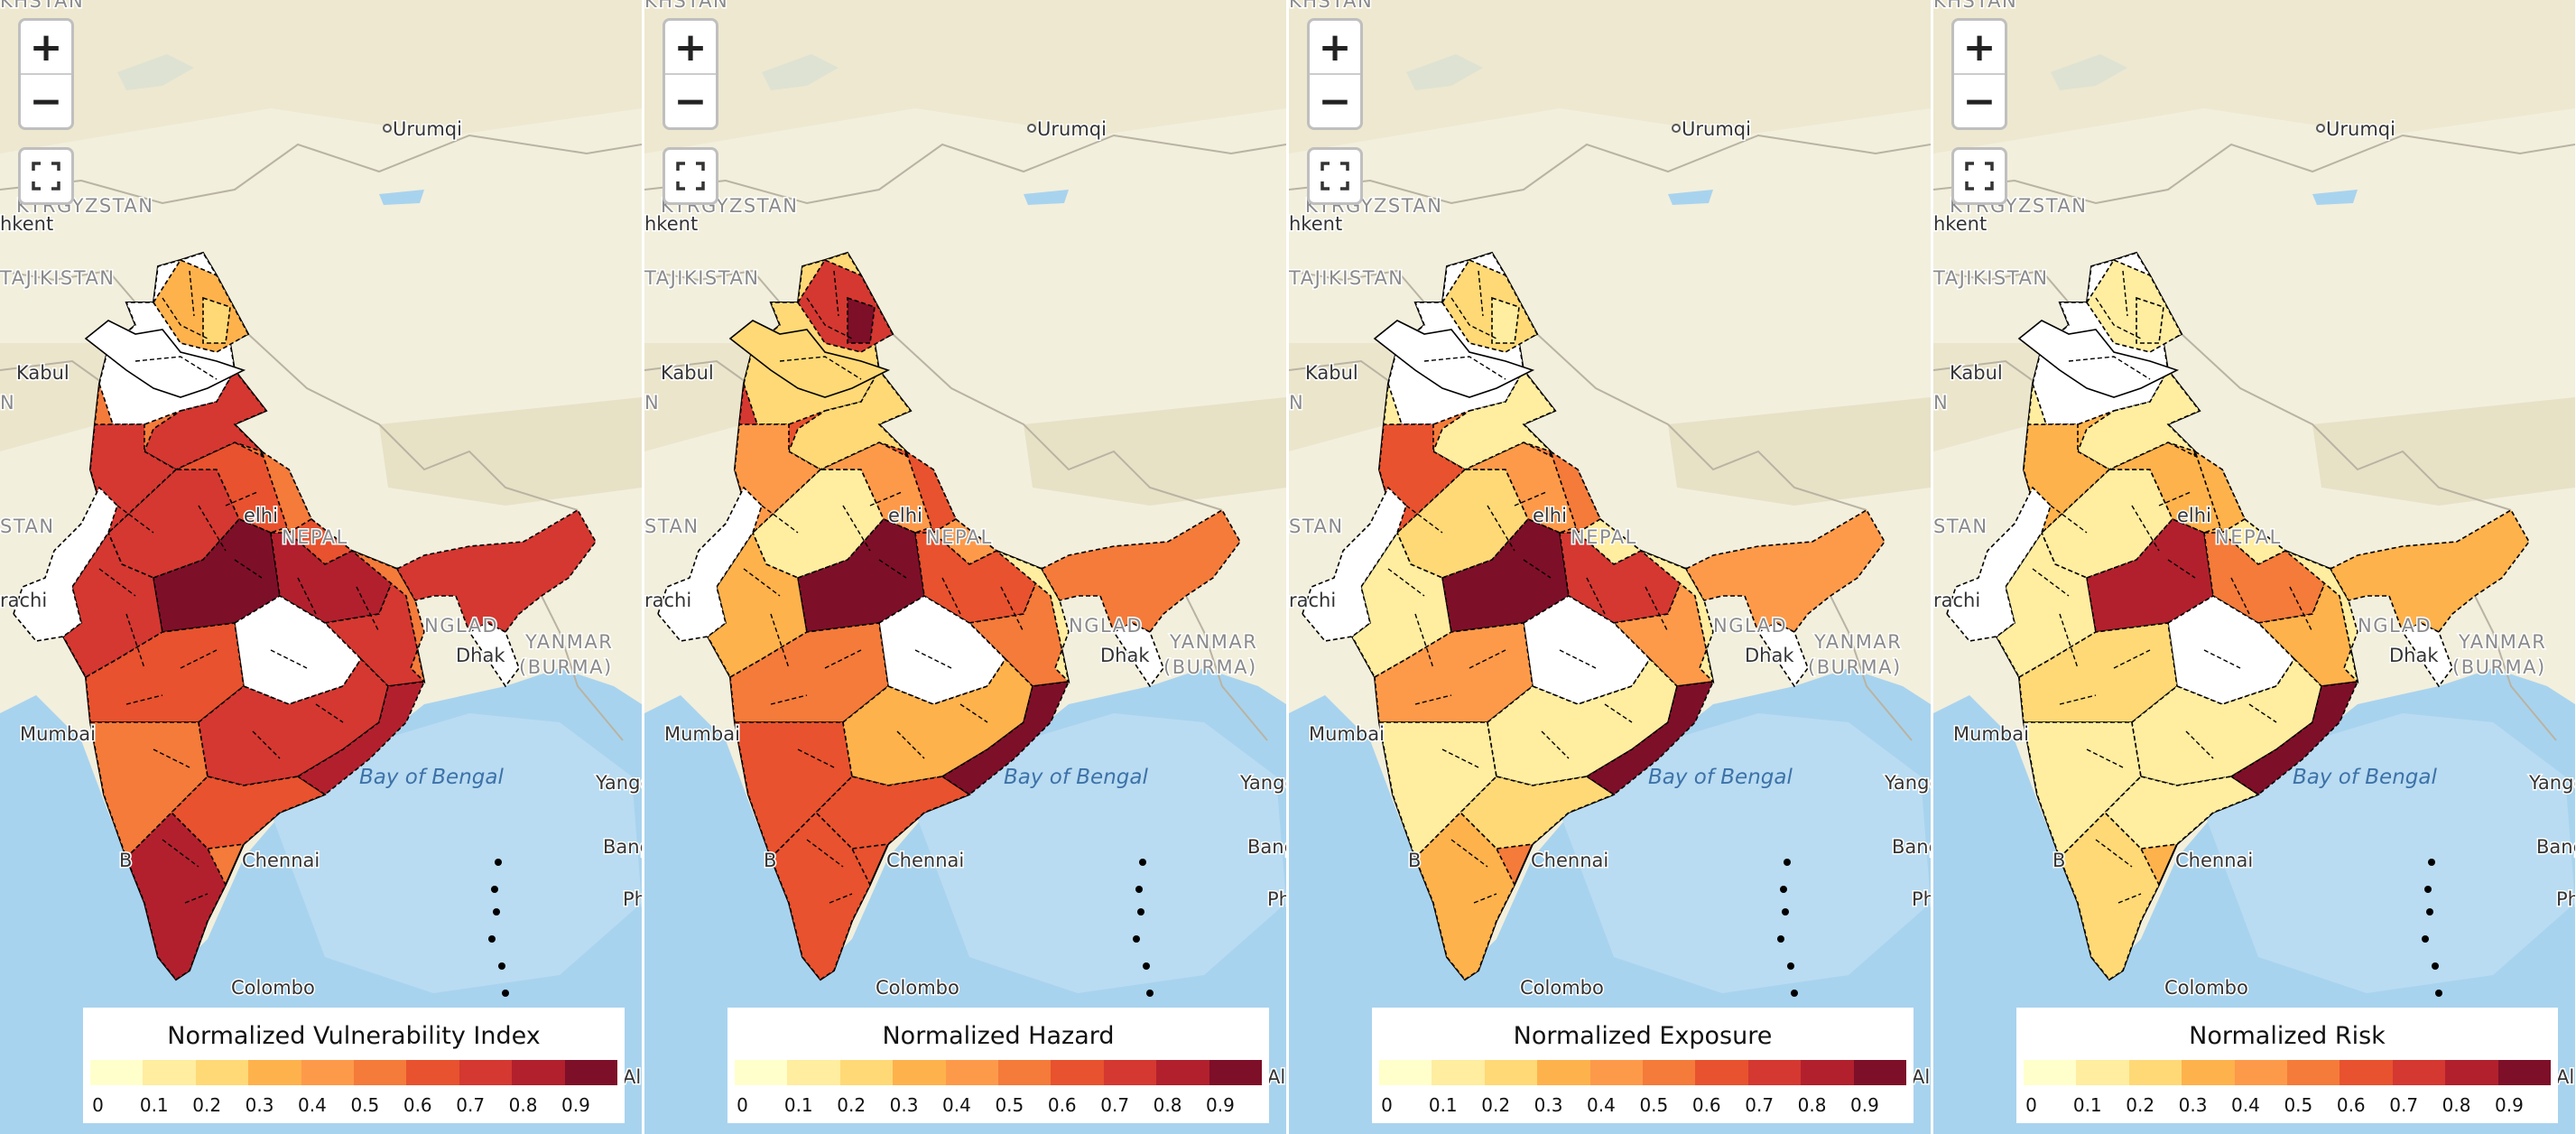 The height and width of the screenshot is (1134, 2576). Describe the element at coordinates (703, 397) in the screenshot. I see `terrain-shading` at that location.